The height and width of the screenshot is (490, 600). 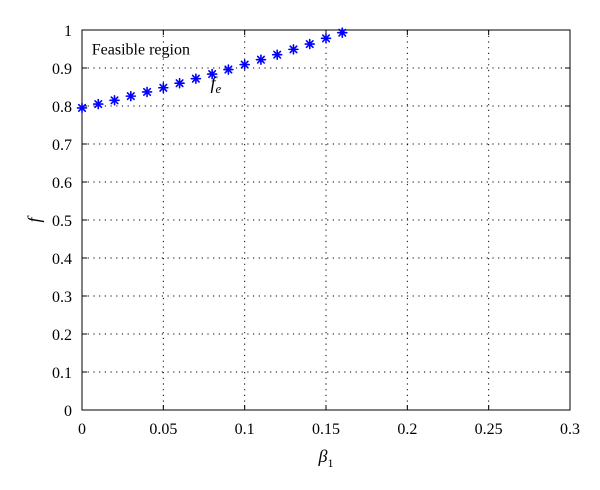 What do you see at coordinates (489, 429) in the screenshot?
I see `x-tick-label: 0.25` at bounding box center [489, 429].